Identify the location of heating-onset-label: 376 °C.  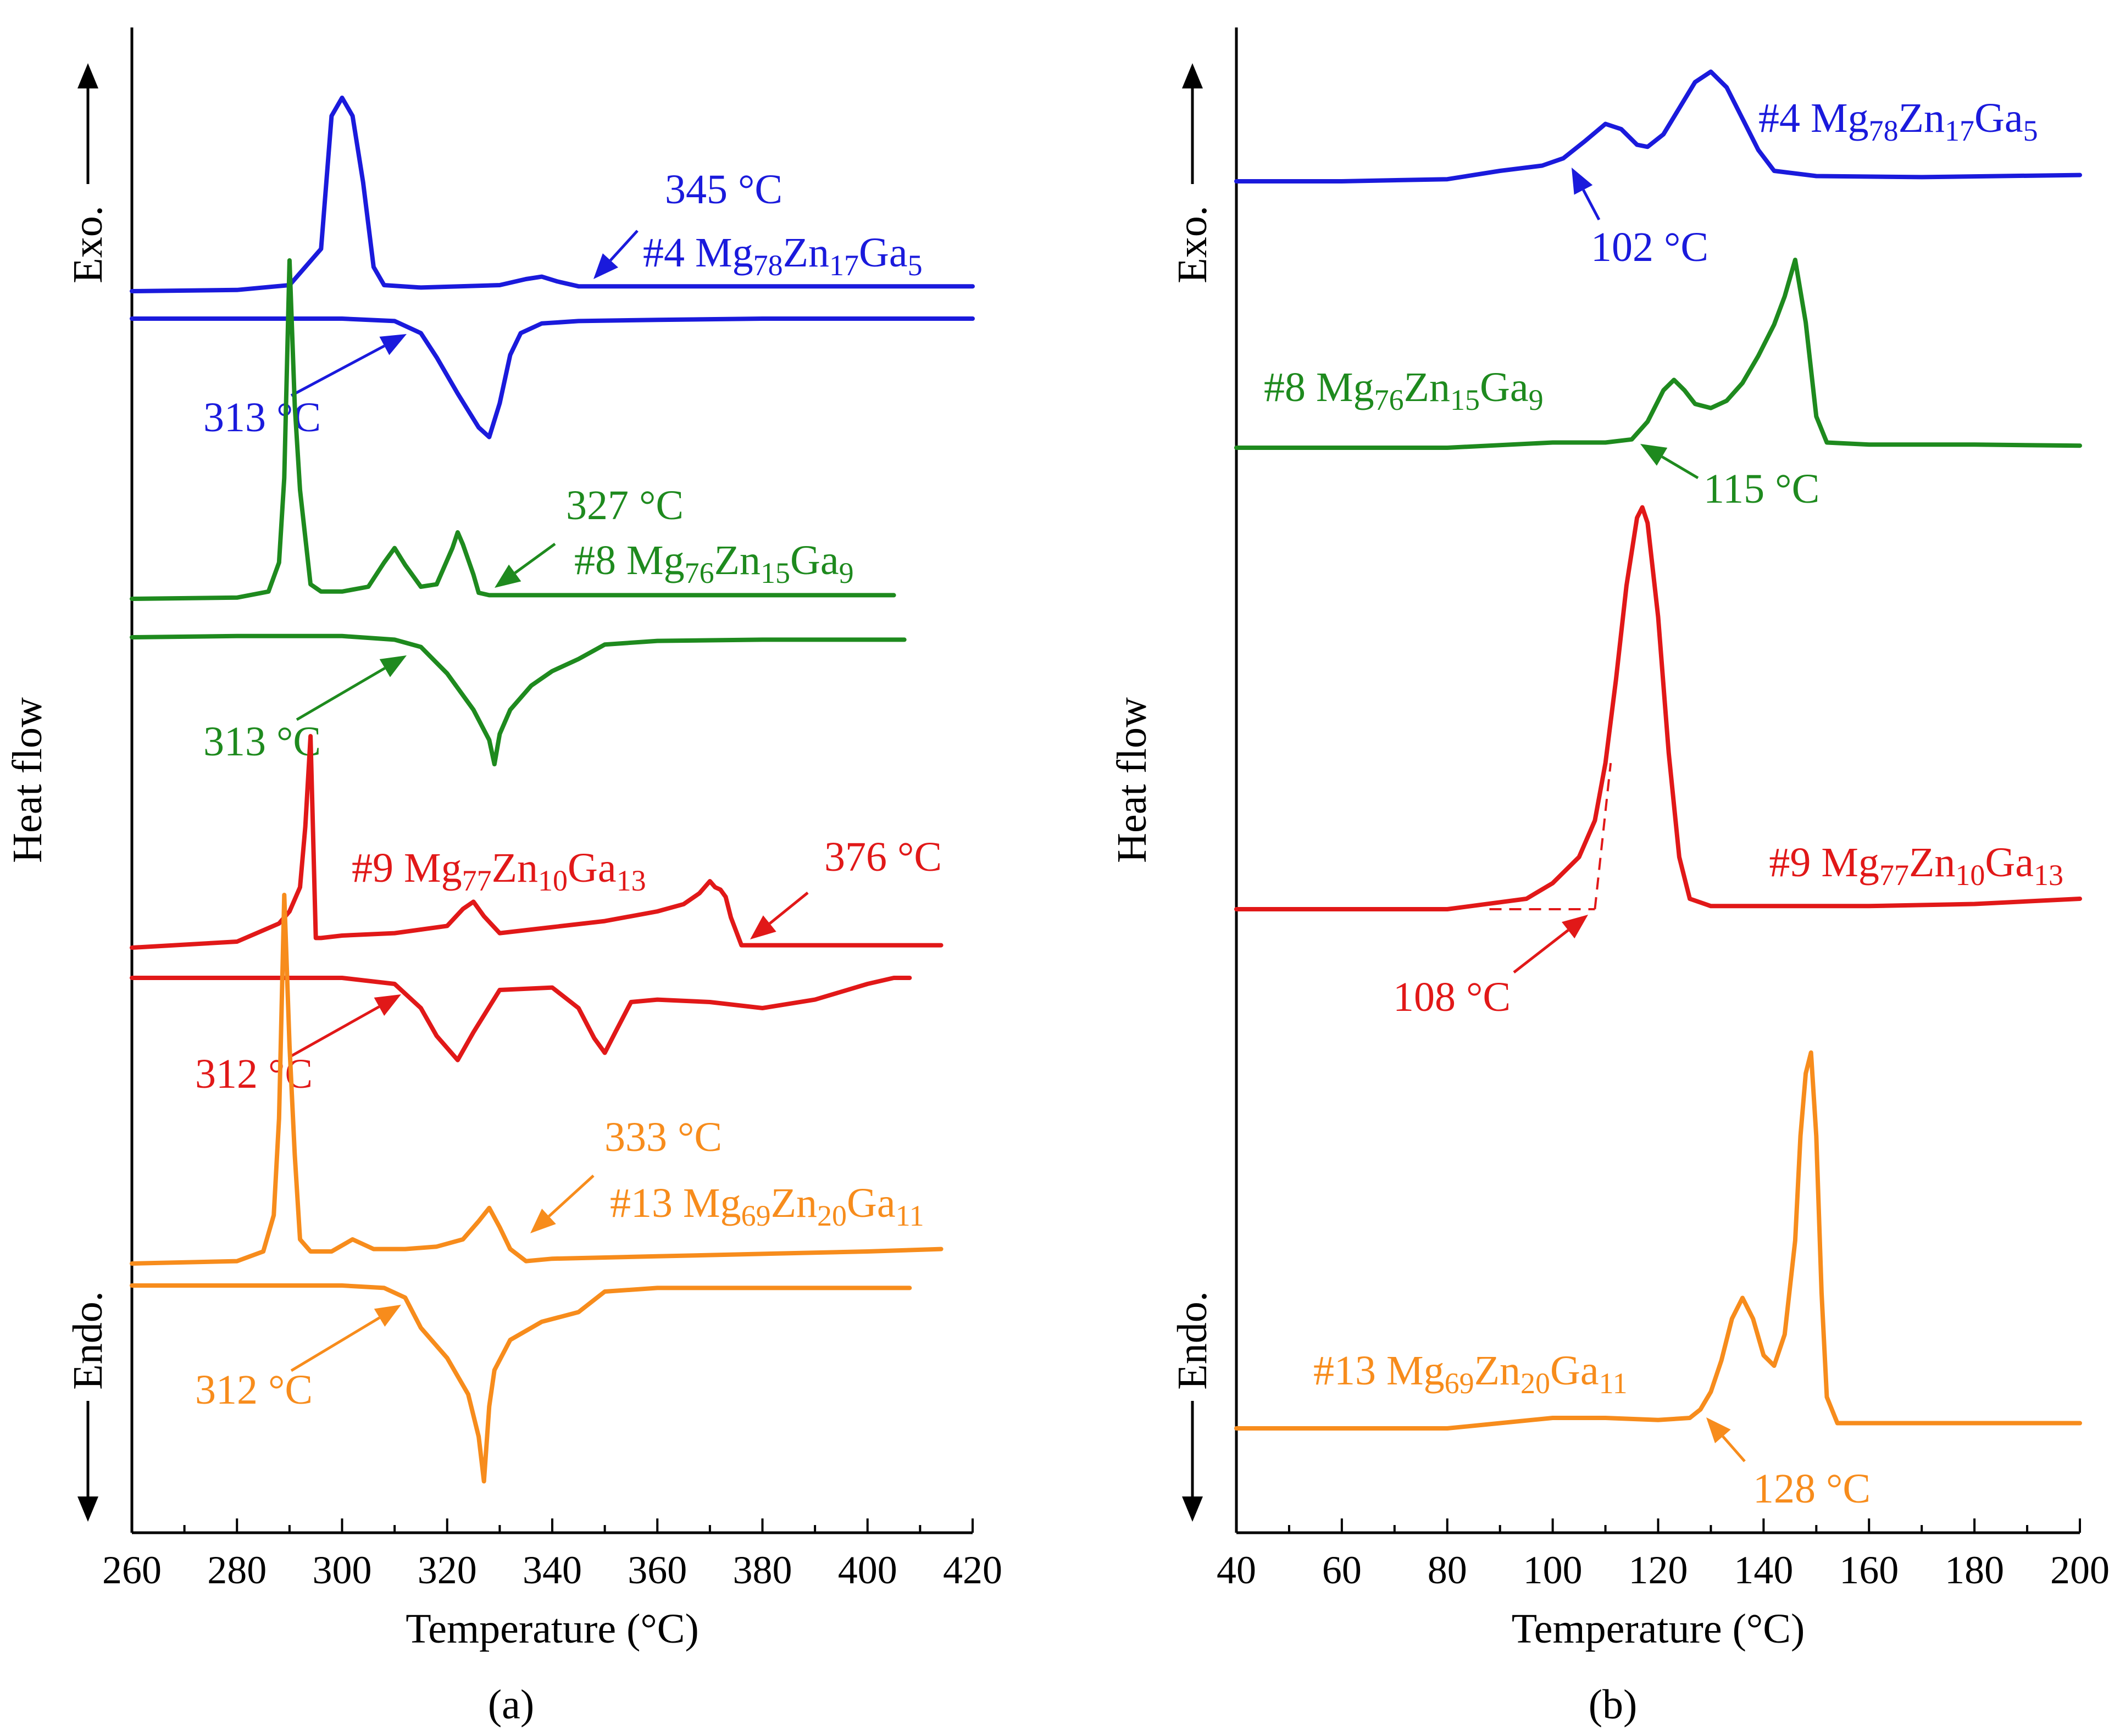
(883, 857).